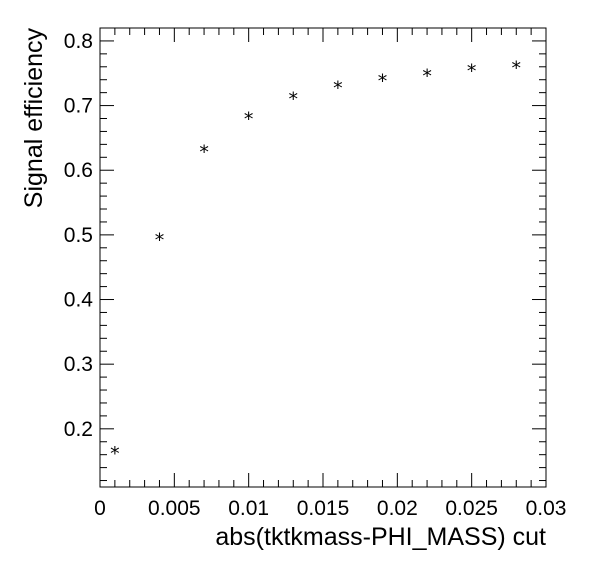  What do you see at coordinates (323, 508) in the screenshot?
I see `x-tick-label: 0.015` at bounding box center [323, 508].